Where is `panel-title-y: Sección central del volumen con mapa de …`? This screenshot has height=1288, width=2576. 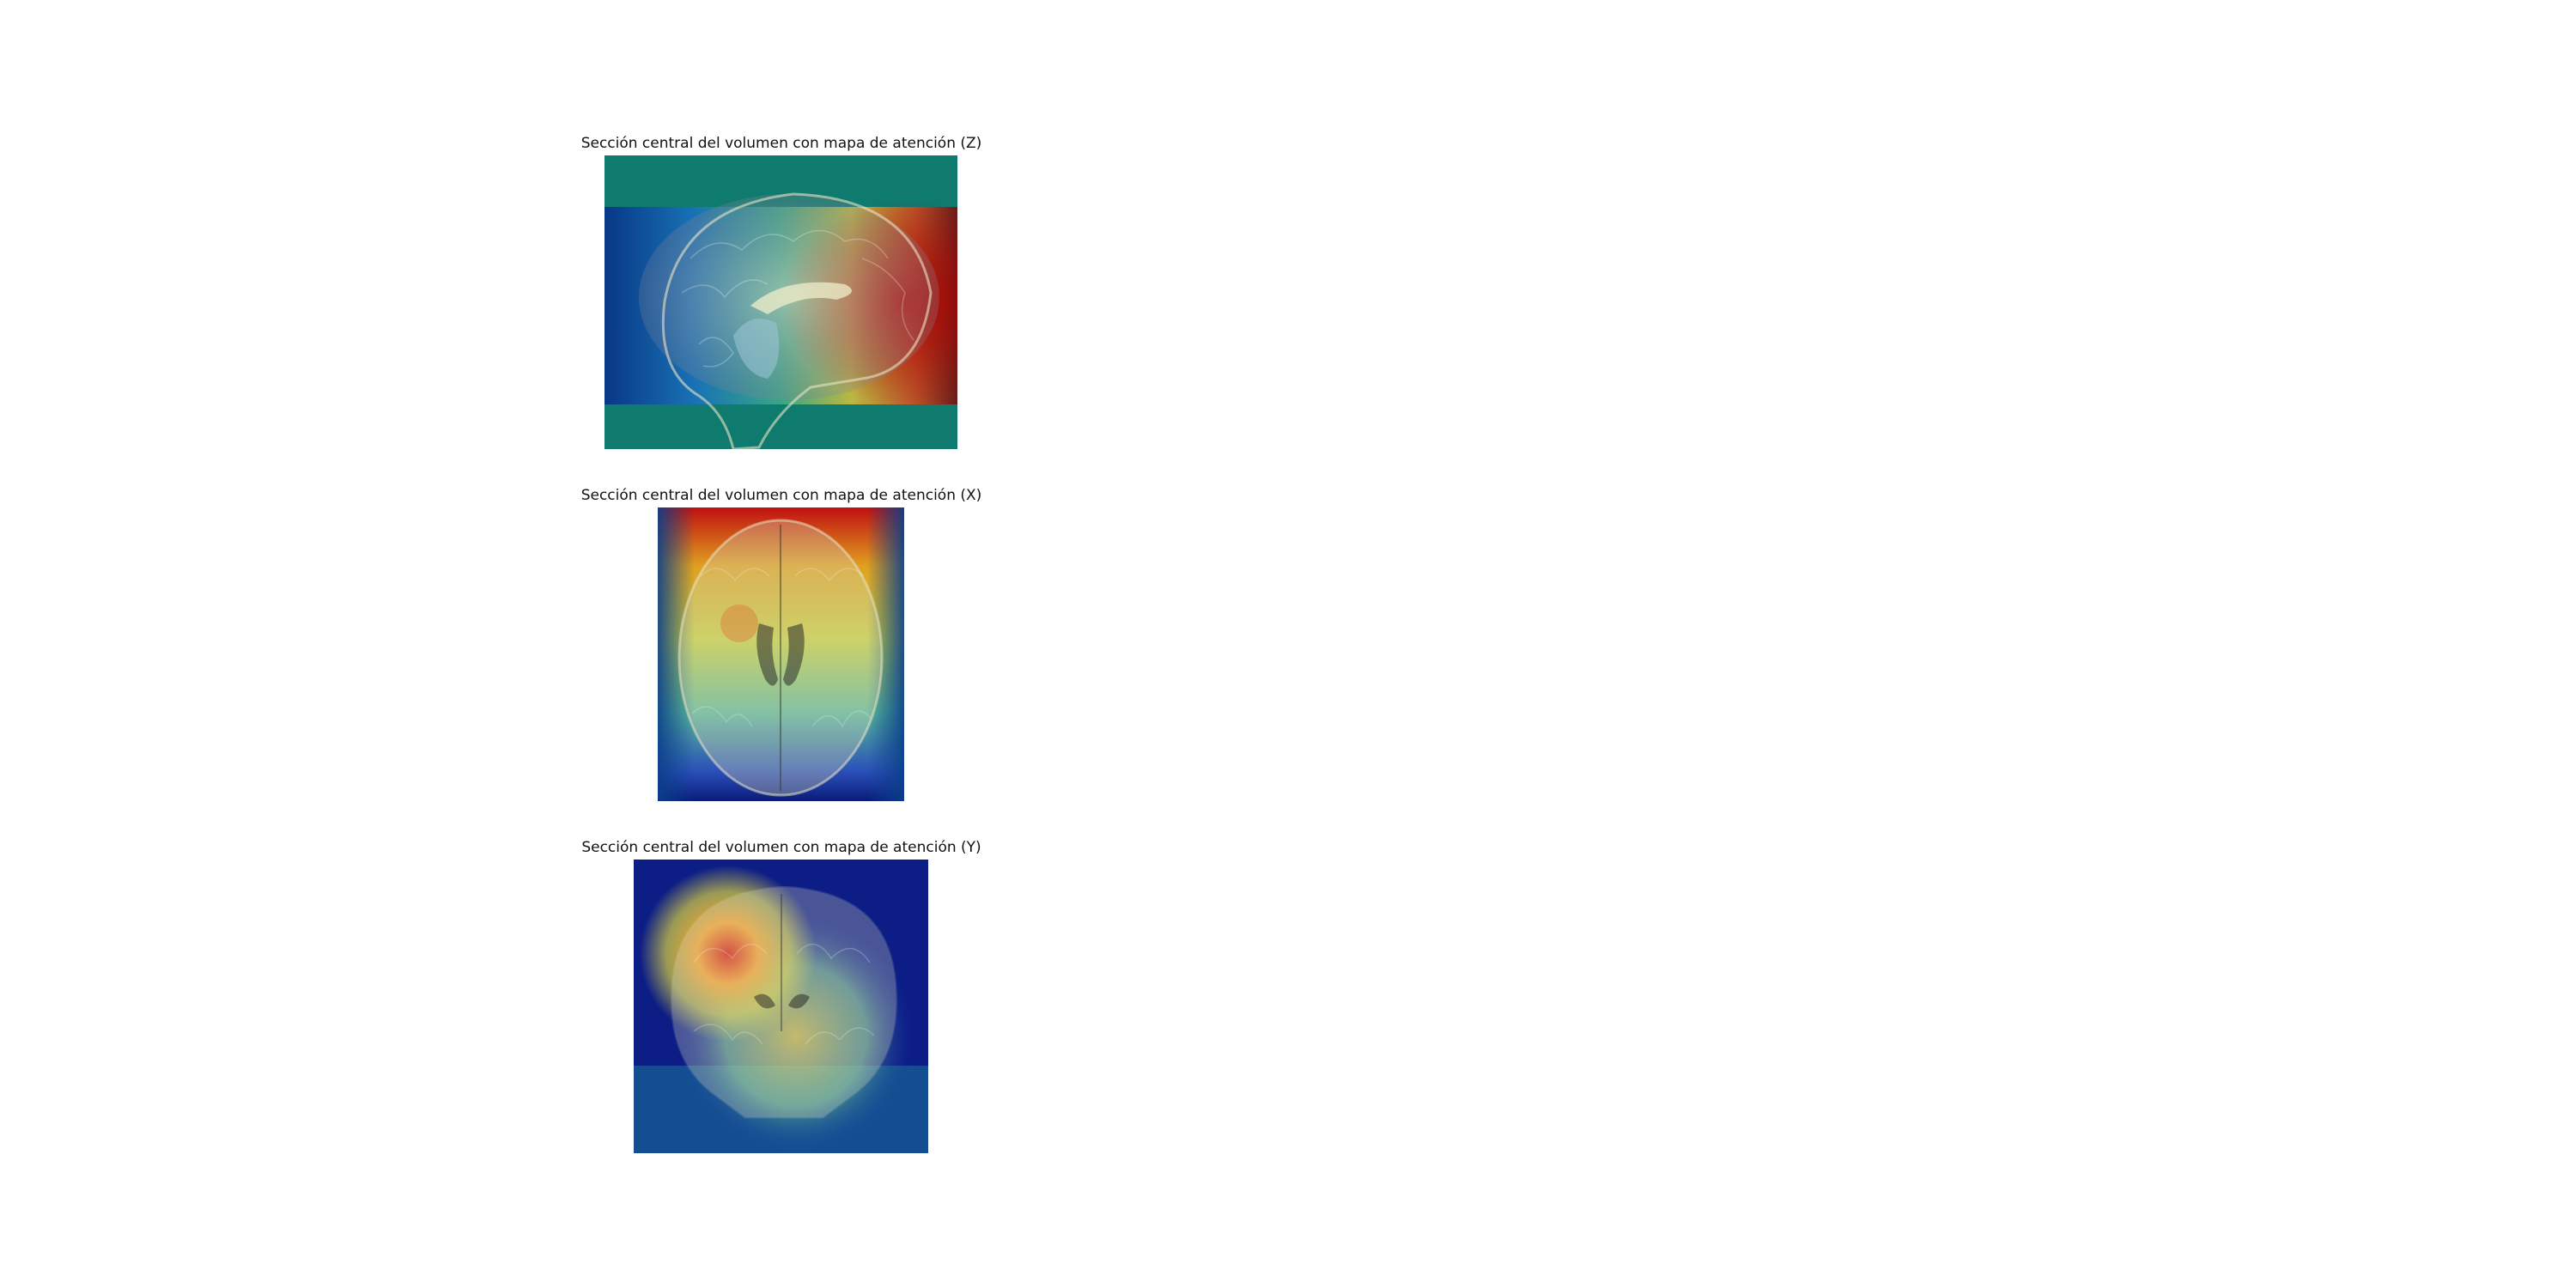 panel-title-y: Sección central del volumen con mapa de … is located at coordinates (781, 847).